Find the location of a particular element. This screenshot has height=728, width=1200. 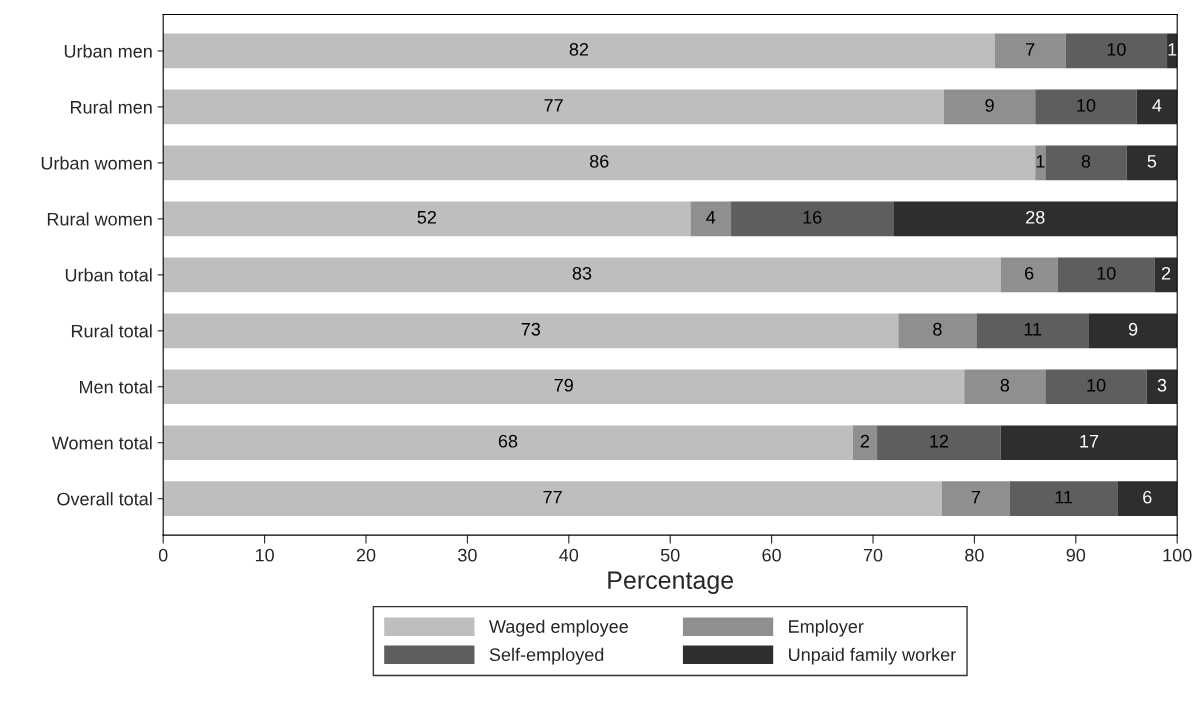

x-tick-label: 30 is located at coordinates (467, 555).